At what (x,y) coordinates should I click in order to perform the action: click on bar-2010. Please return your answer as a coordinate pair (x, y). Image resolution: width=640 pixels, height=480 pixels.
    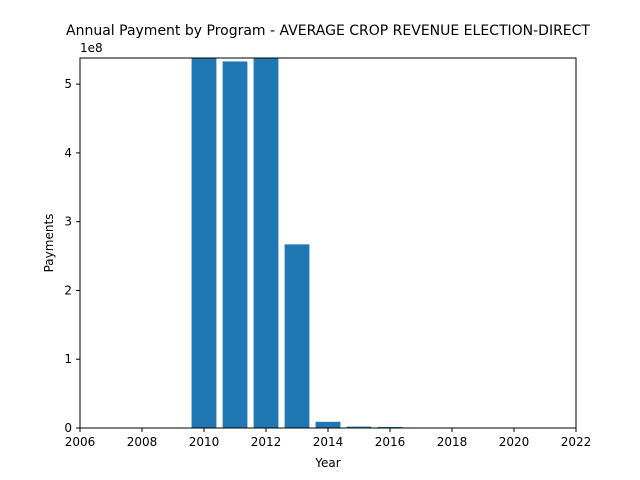
    Looking at the image, I should click on (204, 243).